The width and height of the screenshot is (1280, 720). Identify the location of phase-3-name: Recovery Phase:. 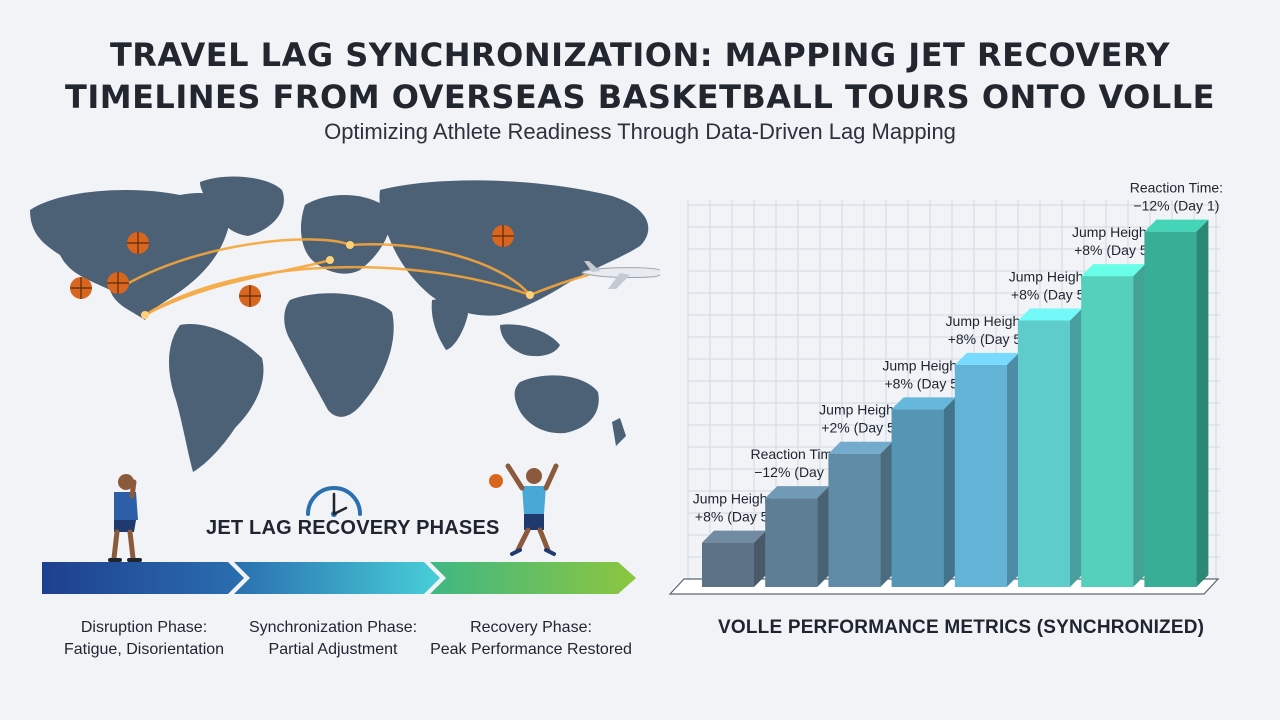
(531, 627).